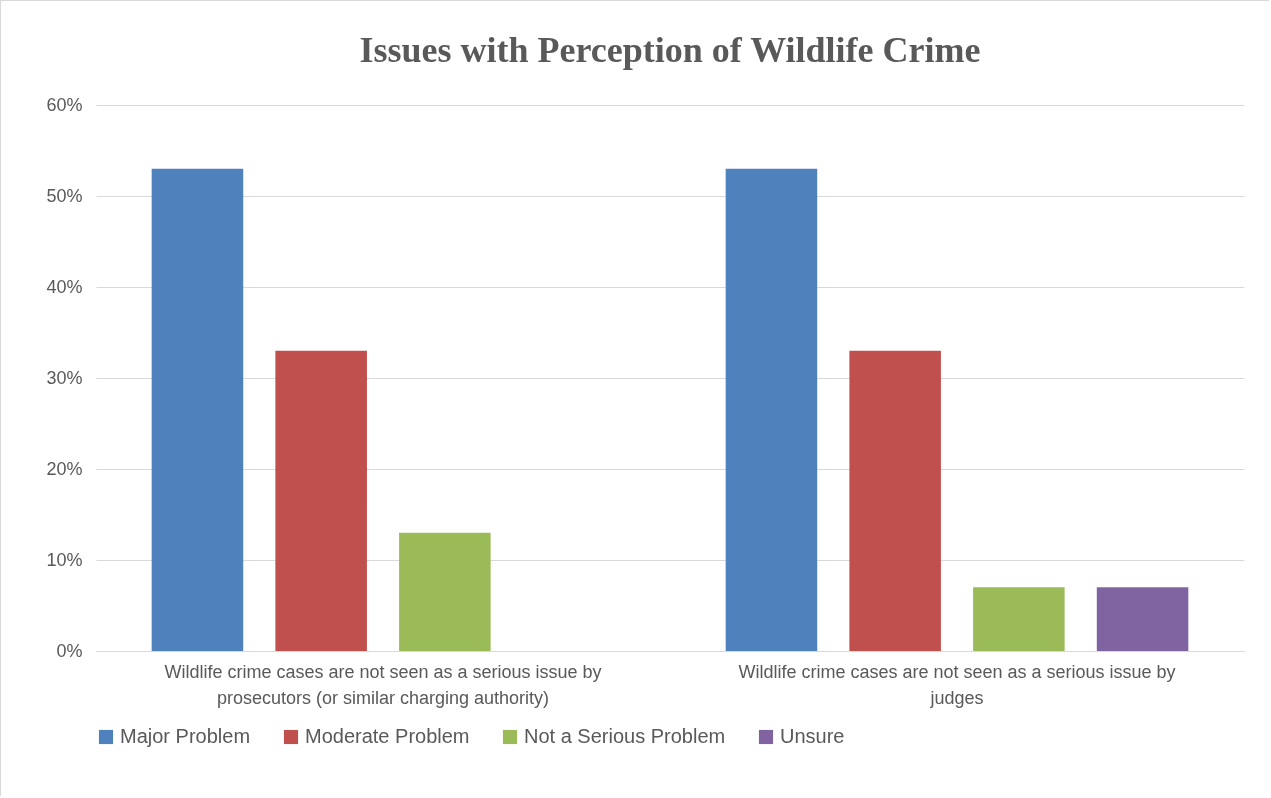  Describe the element at coordinates (64, 104) in the screenshot. I see `y-tick-label: 60%` at that location.